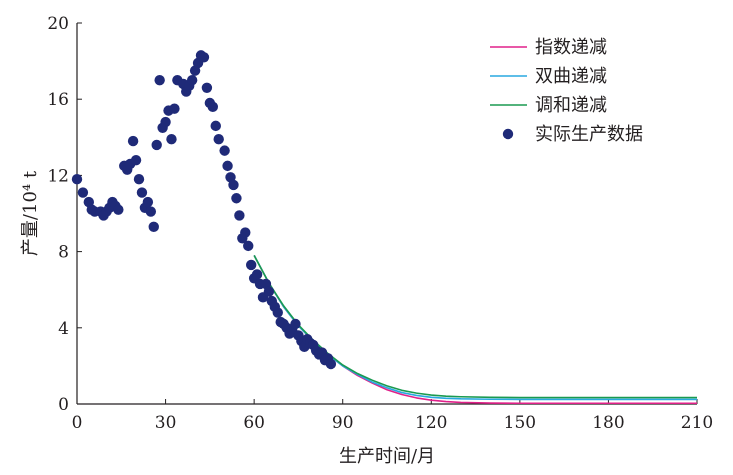 The height and width of the screenshot is (475, 733). I want to click on y-tick-label: 16, so click(58, 100).